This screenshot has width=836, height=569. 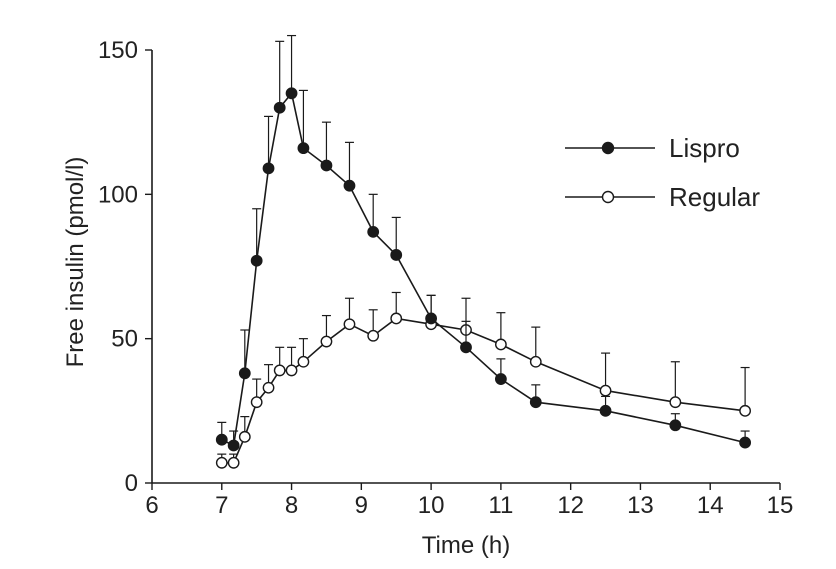 I want to click on x-tick-label: 9, so click(x=361, y=505).